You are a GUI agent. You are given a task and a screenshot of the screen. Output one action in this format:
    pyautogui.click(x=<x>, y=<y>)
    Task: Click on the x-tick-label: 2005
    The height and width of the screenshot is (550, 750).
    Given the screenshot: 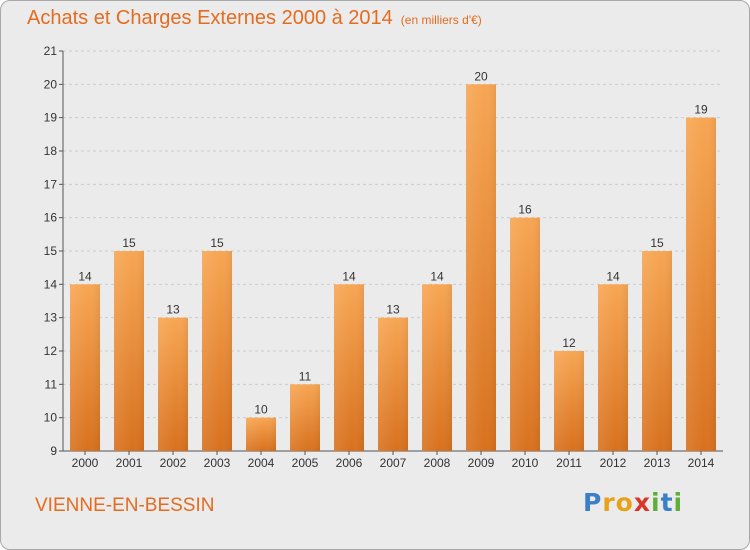 What is the action you would take?
    pyautogui.click(x=305, y=463)
    